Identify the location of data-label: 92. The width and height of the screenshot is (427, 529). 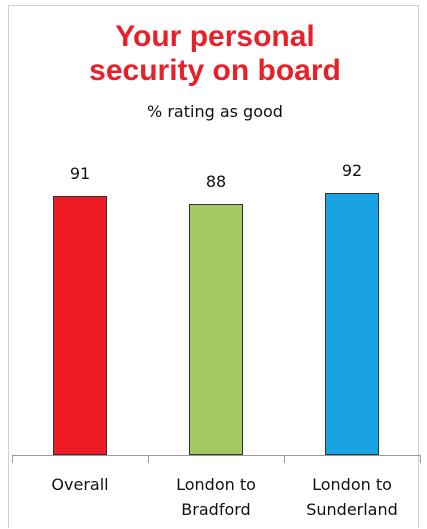
(352, 170).